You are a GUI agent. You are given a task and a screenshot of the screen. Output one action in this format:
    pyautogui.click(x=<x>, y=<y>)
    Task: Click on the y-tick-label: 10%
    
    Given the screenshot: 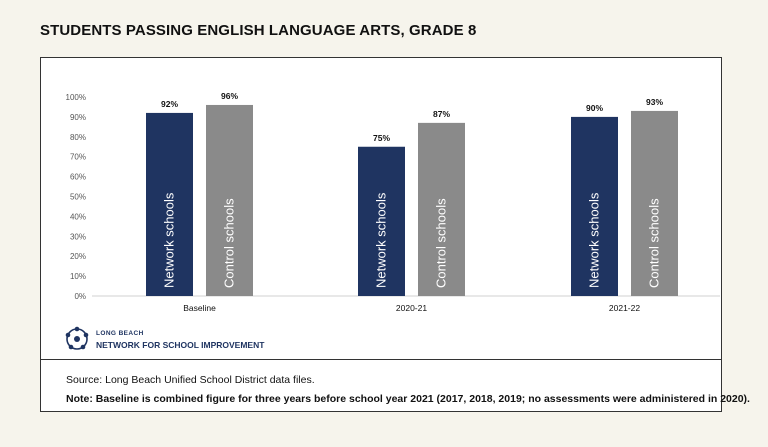 What is the action you would take?
    pyautogui.click(x=78, y=276)
    